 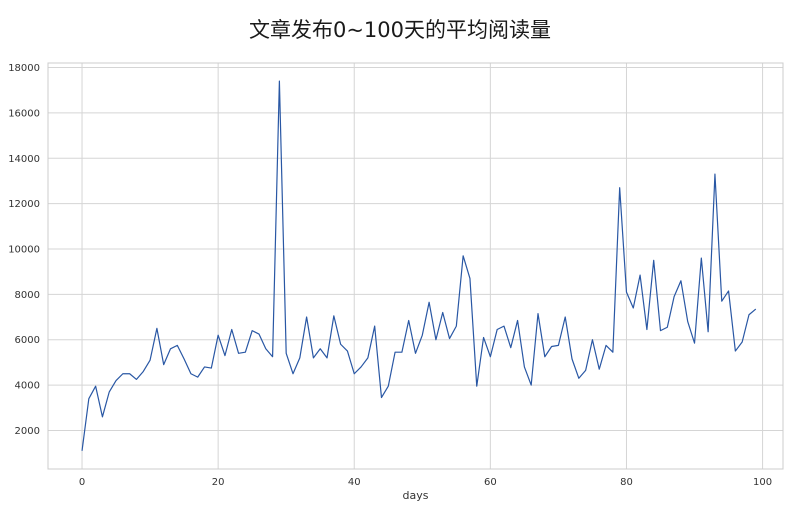 What do you see at coordinates (27, 386) in the screenshot?
I see `y-tick-label: 4000` at bounding box center [27, 386].